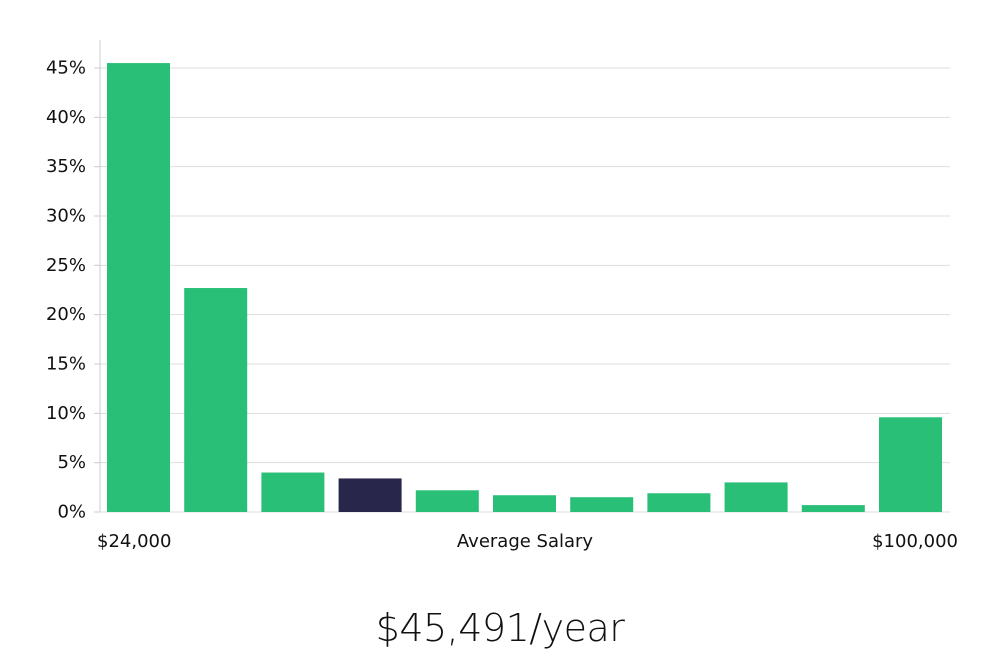  Describe the element at coordinates (66, 68) in the screenshot. I see `y-tick-label: 45%` at that location.